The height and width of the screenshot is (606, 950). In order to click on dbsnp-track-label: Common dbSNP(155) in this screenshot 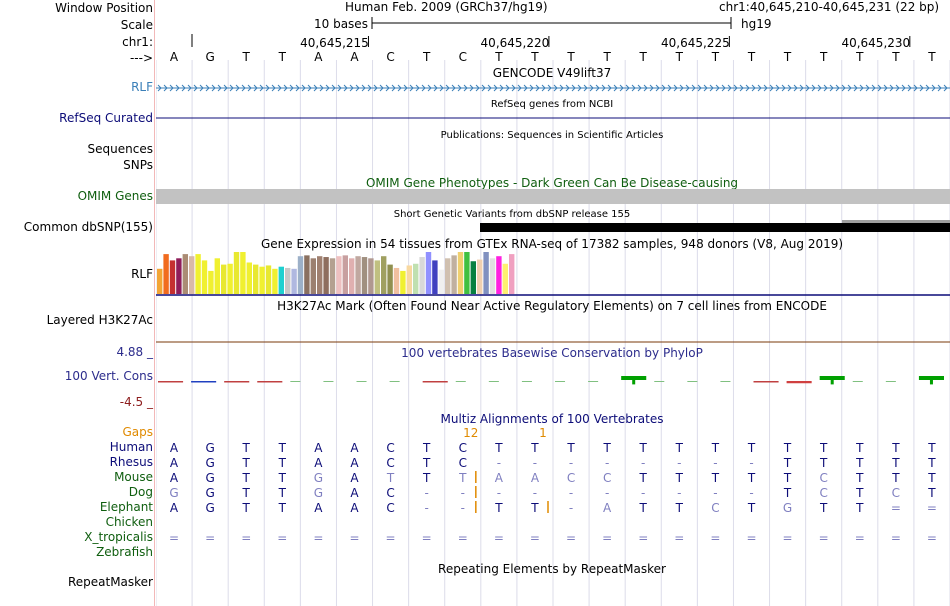, I will do `click(88, 227)`.